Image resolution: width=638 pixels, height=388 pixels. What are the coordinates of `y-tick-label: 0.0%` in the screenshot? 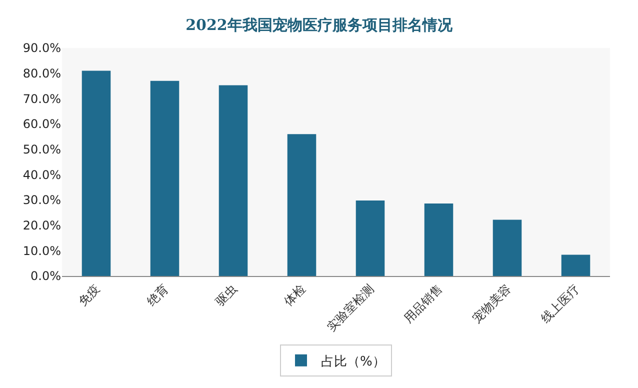 It's located at (45, 276).